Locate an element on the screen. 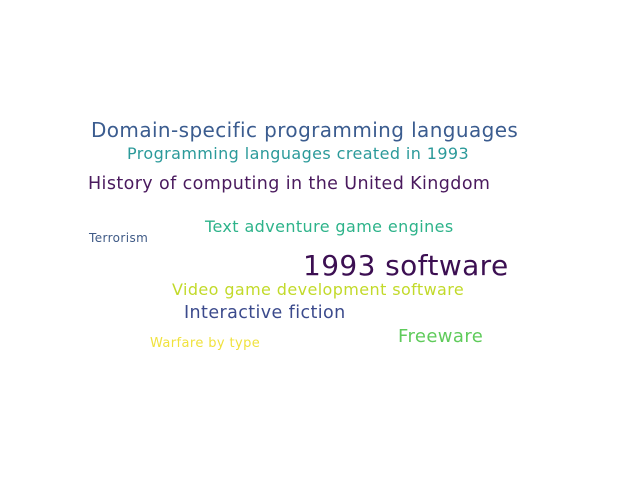  word-warfare-by-type: Warfare by type is located at coordinates (205, 343).